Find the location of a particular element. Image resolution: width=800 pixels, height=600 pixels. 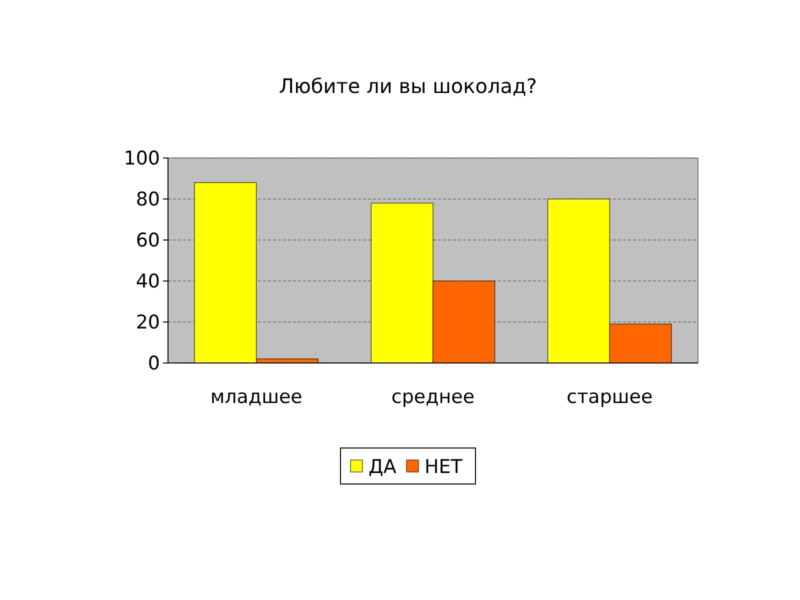

x-tick-label: старшее is located at coordinates (609, 397).